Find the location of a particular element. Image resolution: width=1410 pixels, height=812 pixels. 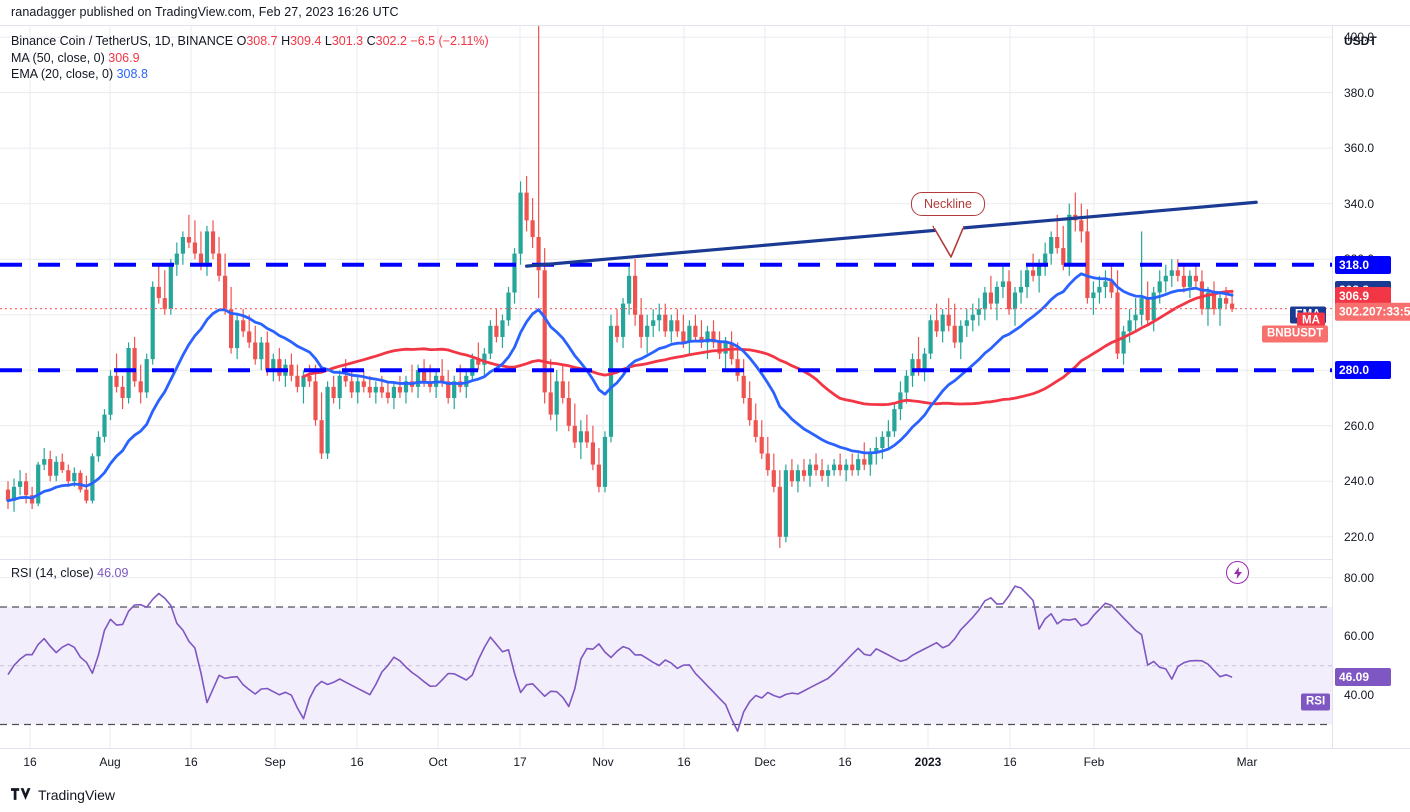

series-pill-ma-value: MA is located at coordinates (1311, 321).